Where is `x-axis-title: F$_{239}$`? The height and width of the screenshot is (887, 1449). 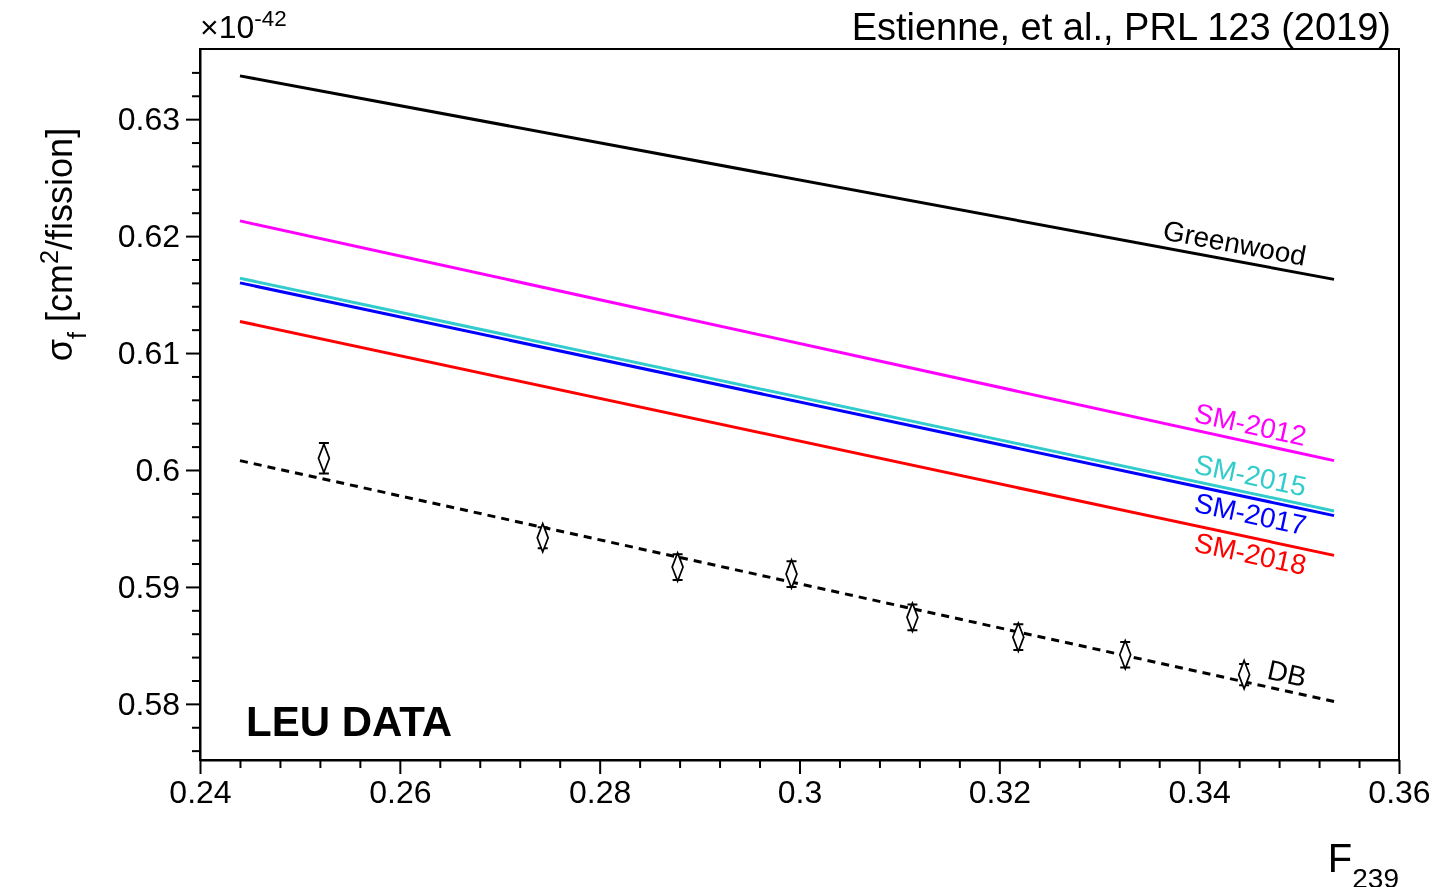 x-axis-title: F$_{239}$ is located at coordinates (1363, 861).